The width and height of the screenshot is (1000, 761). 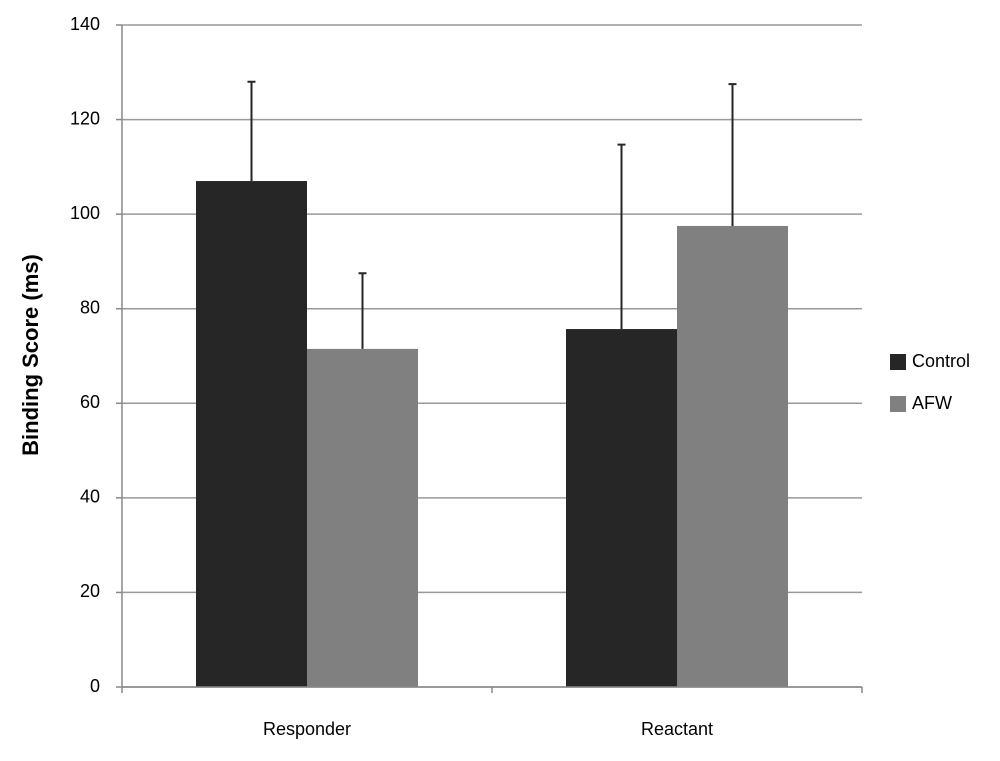 What do you see at coordinates (932, 403) in the screenshot?
I see `legend-label: AFW` at bounding box center [932, 403].